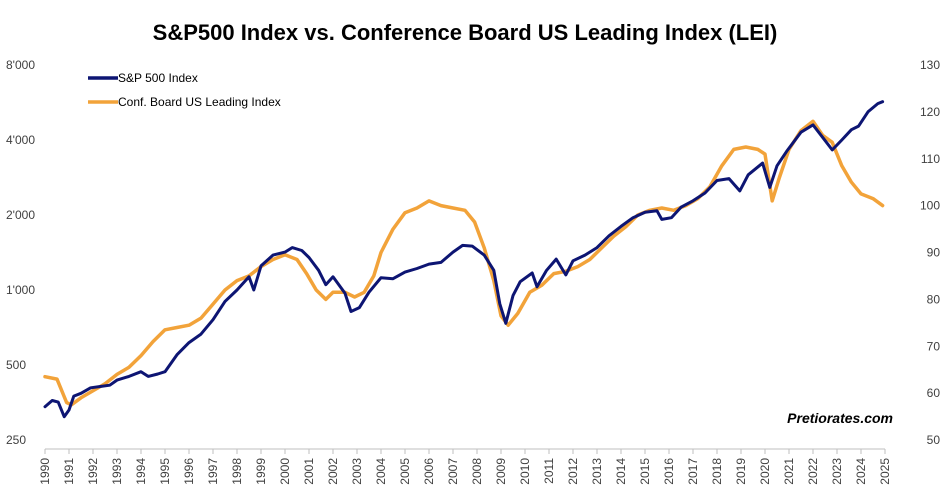 Image resolution: width=945 pixels, height=495 pixels. Describe the element at coordinates (20, 252) in the screenshot. I see `left-y-axis: 250 500 1'000 2'000 4'000 8'000` at that location.